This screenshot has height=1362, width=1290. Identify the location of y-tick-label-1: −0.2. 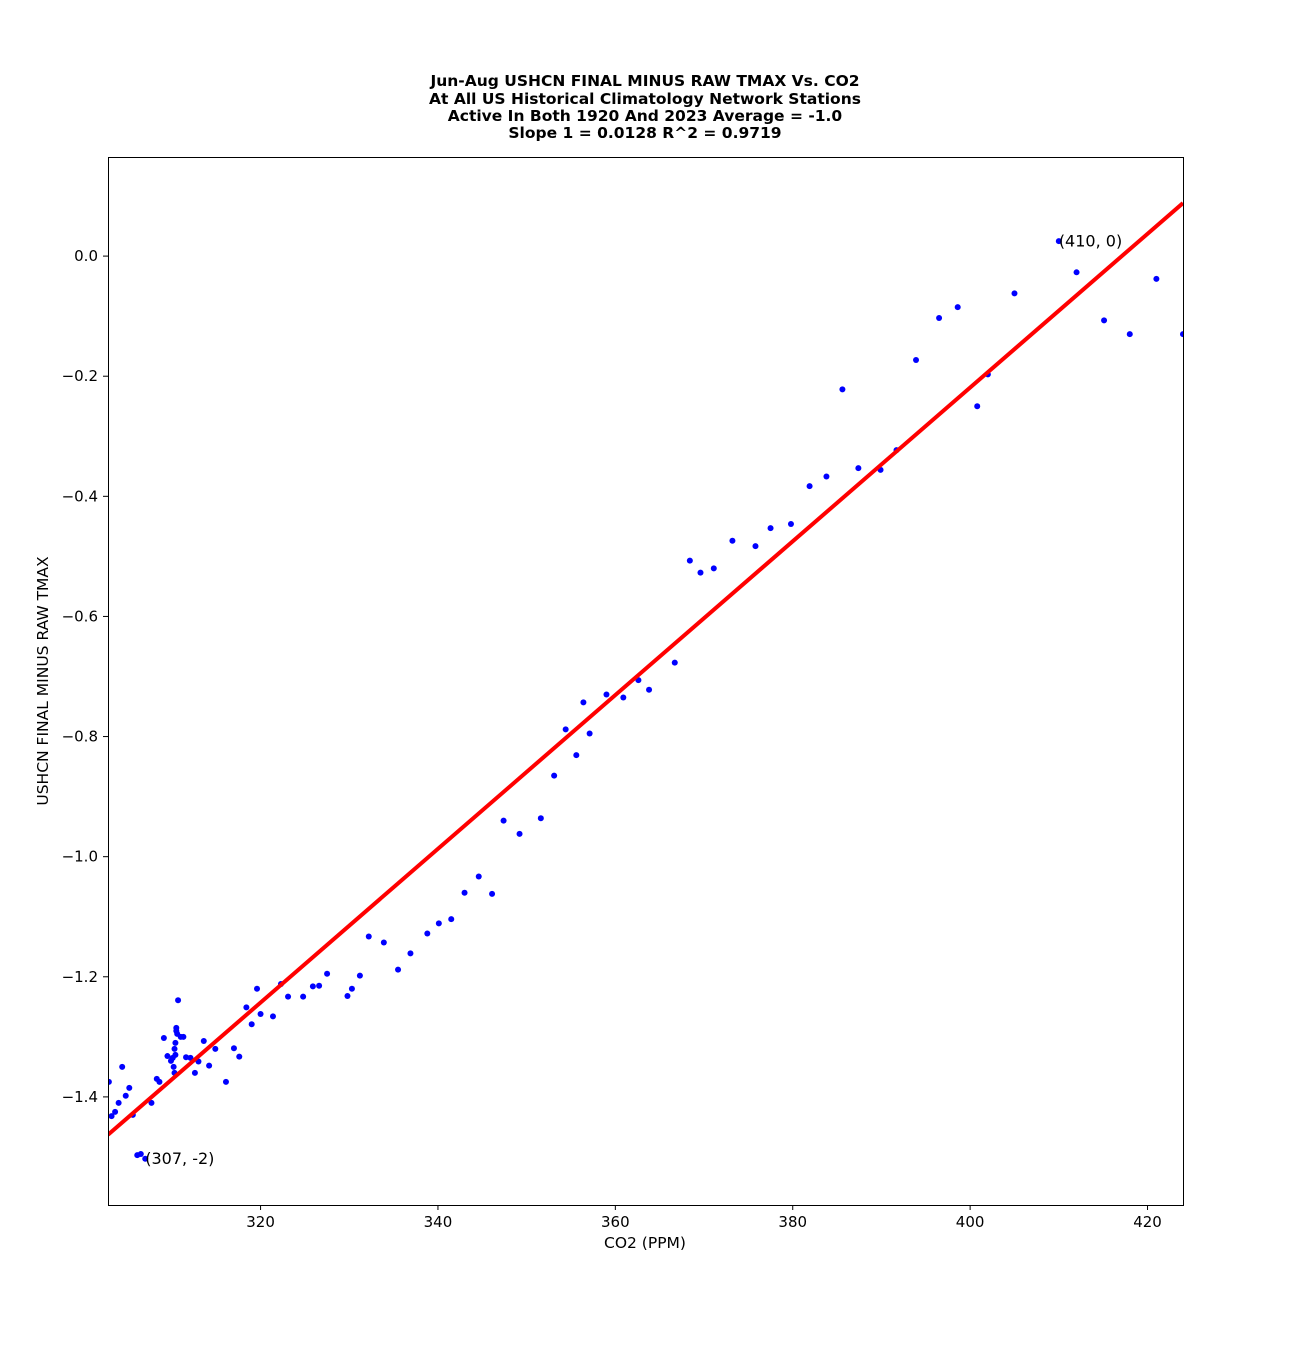
(80, 376).